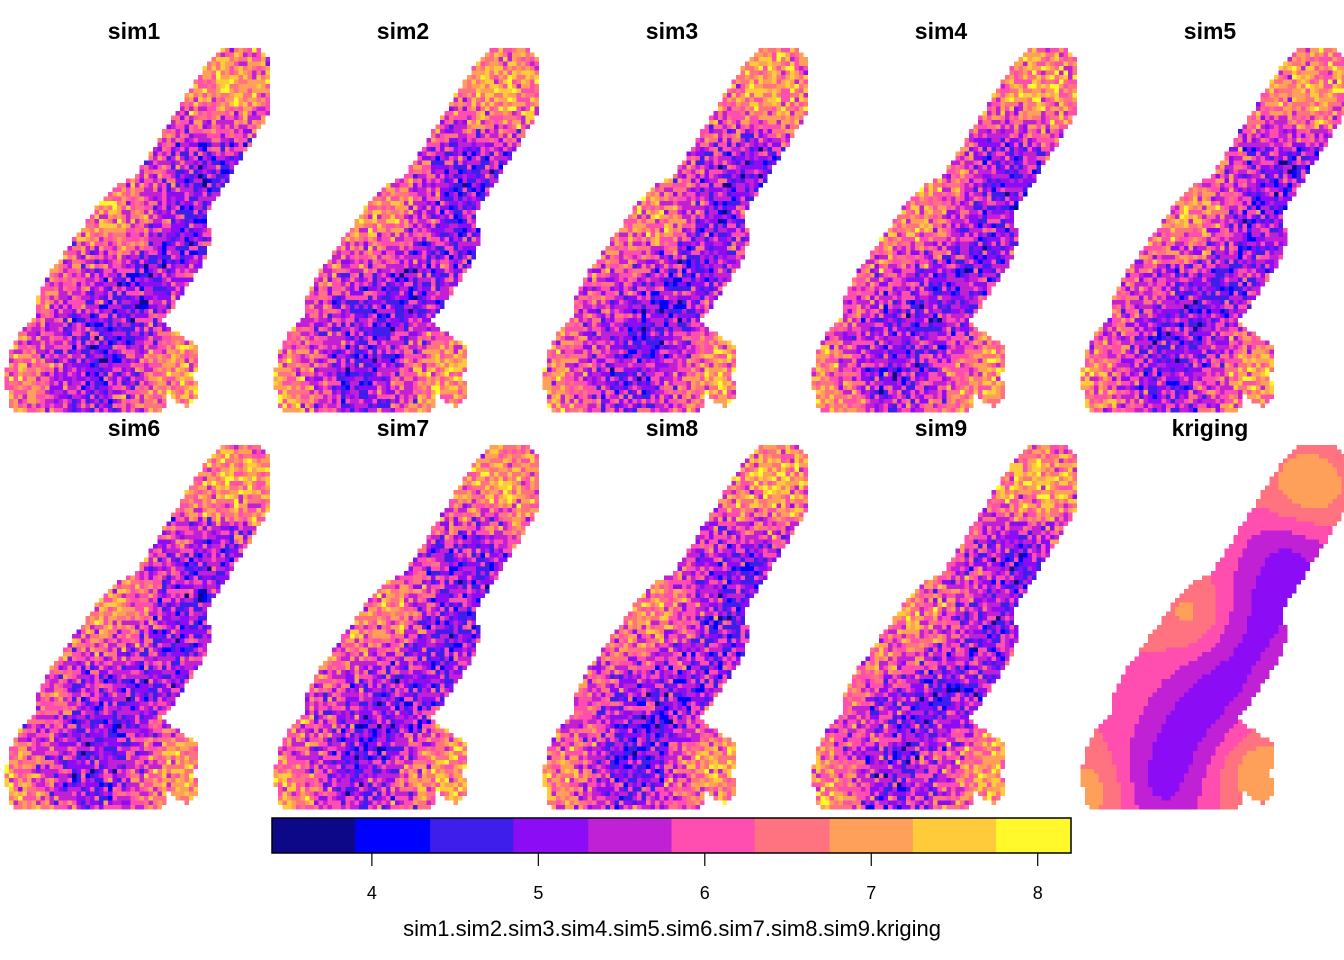 This screenshot has height=960, width=1344. What do you see at coordinates (403, 428) in the screenshot?
I see `panel-title: sim7` at bounding box center [403, 428].